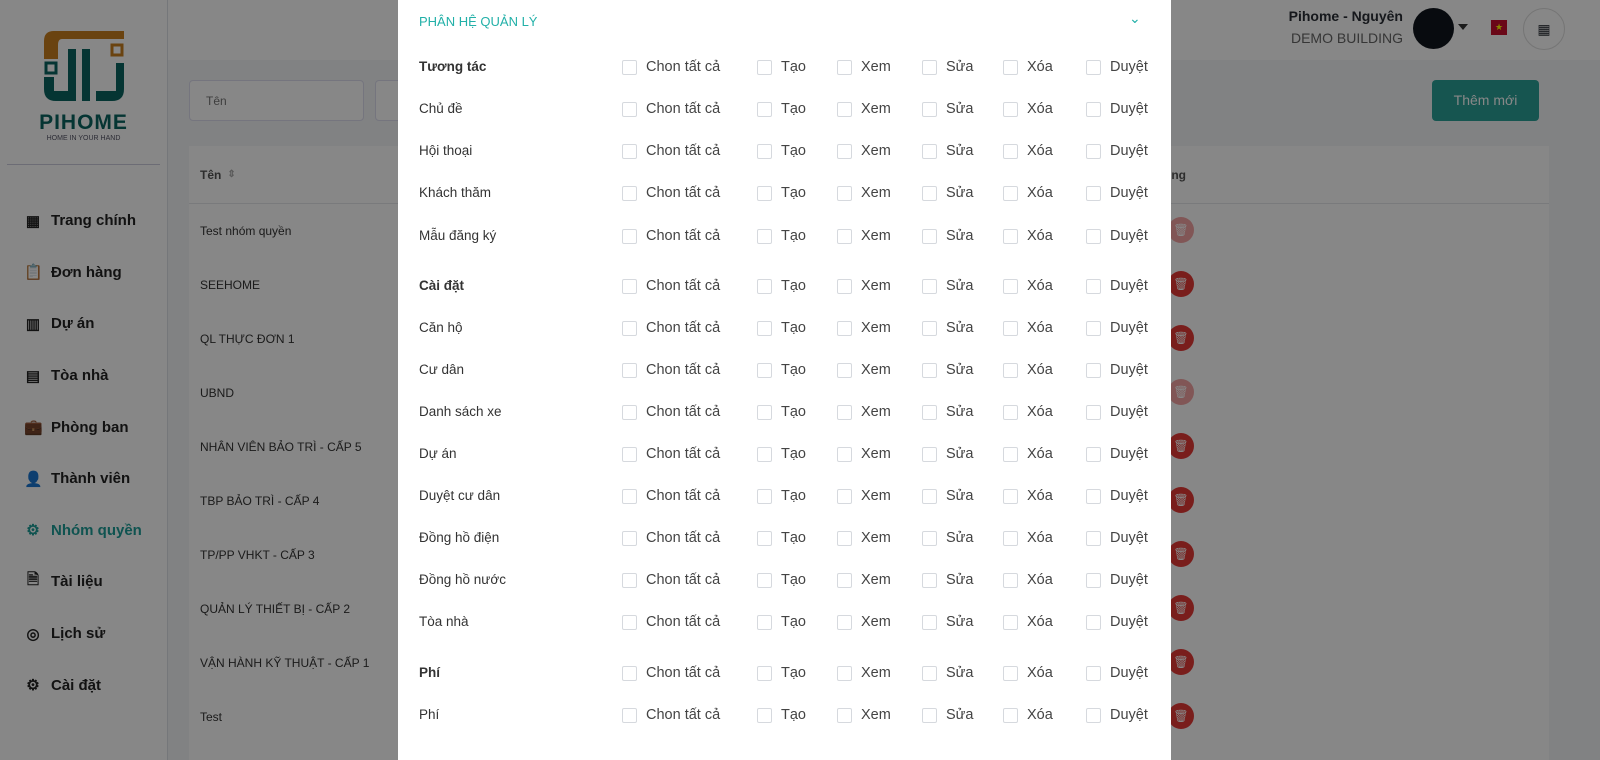  Describe the element at coordinates (211, 174) in the screenshot. I see `column-name-header: Tên` at that location.